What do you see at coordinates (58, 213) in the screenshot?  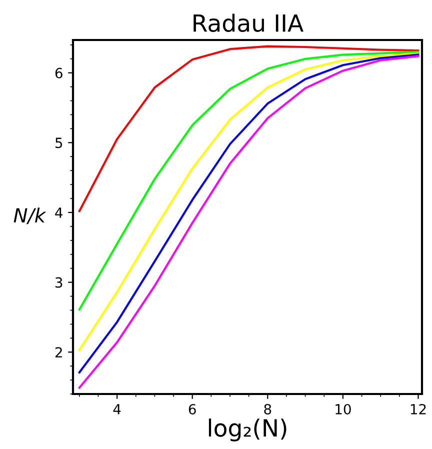 I see `y-tick-label: 4` at bounding box center [58, 213].